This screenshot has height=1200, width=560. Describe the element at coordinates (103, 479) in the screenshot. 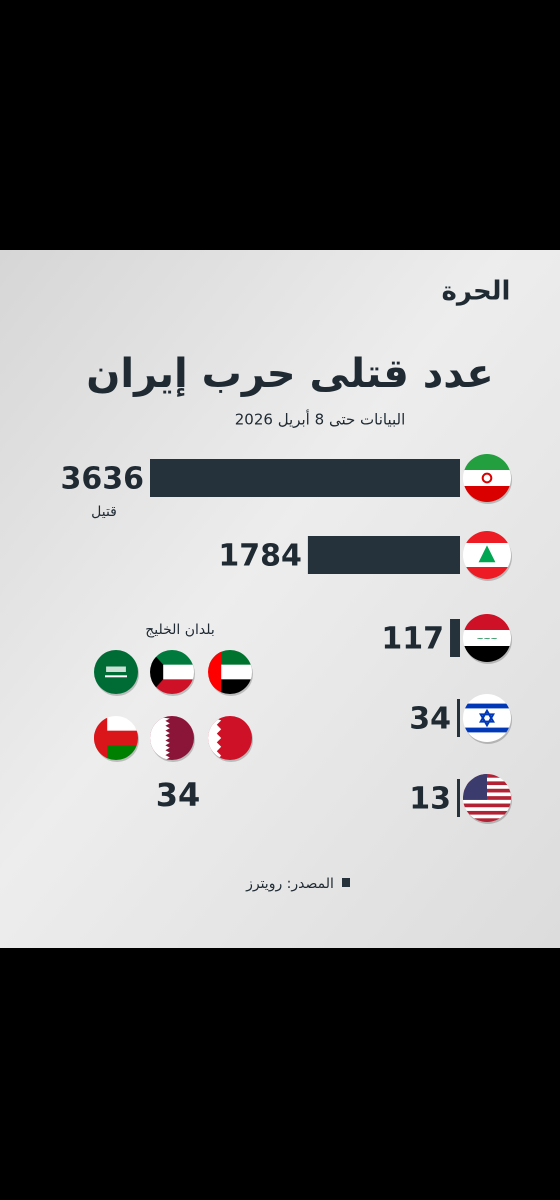

I see `value-label: 3636` at that location.